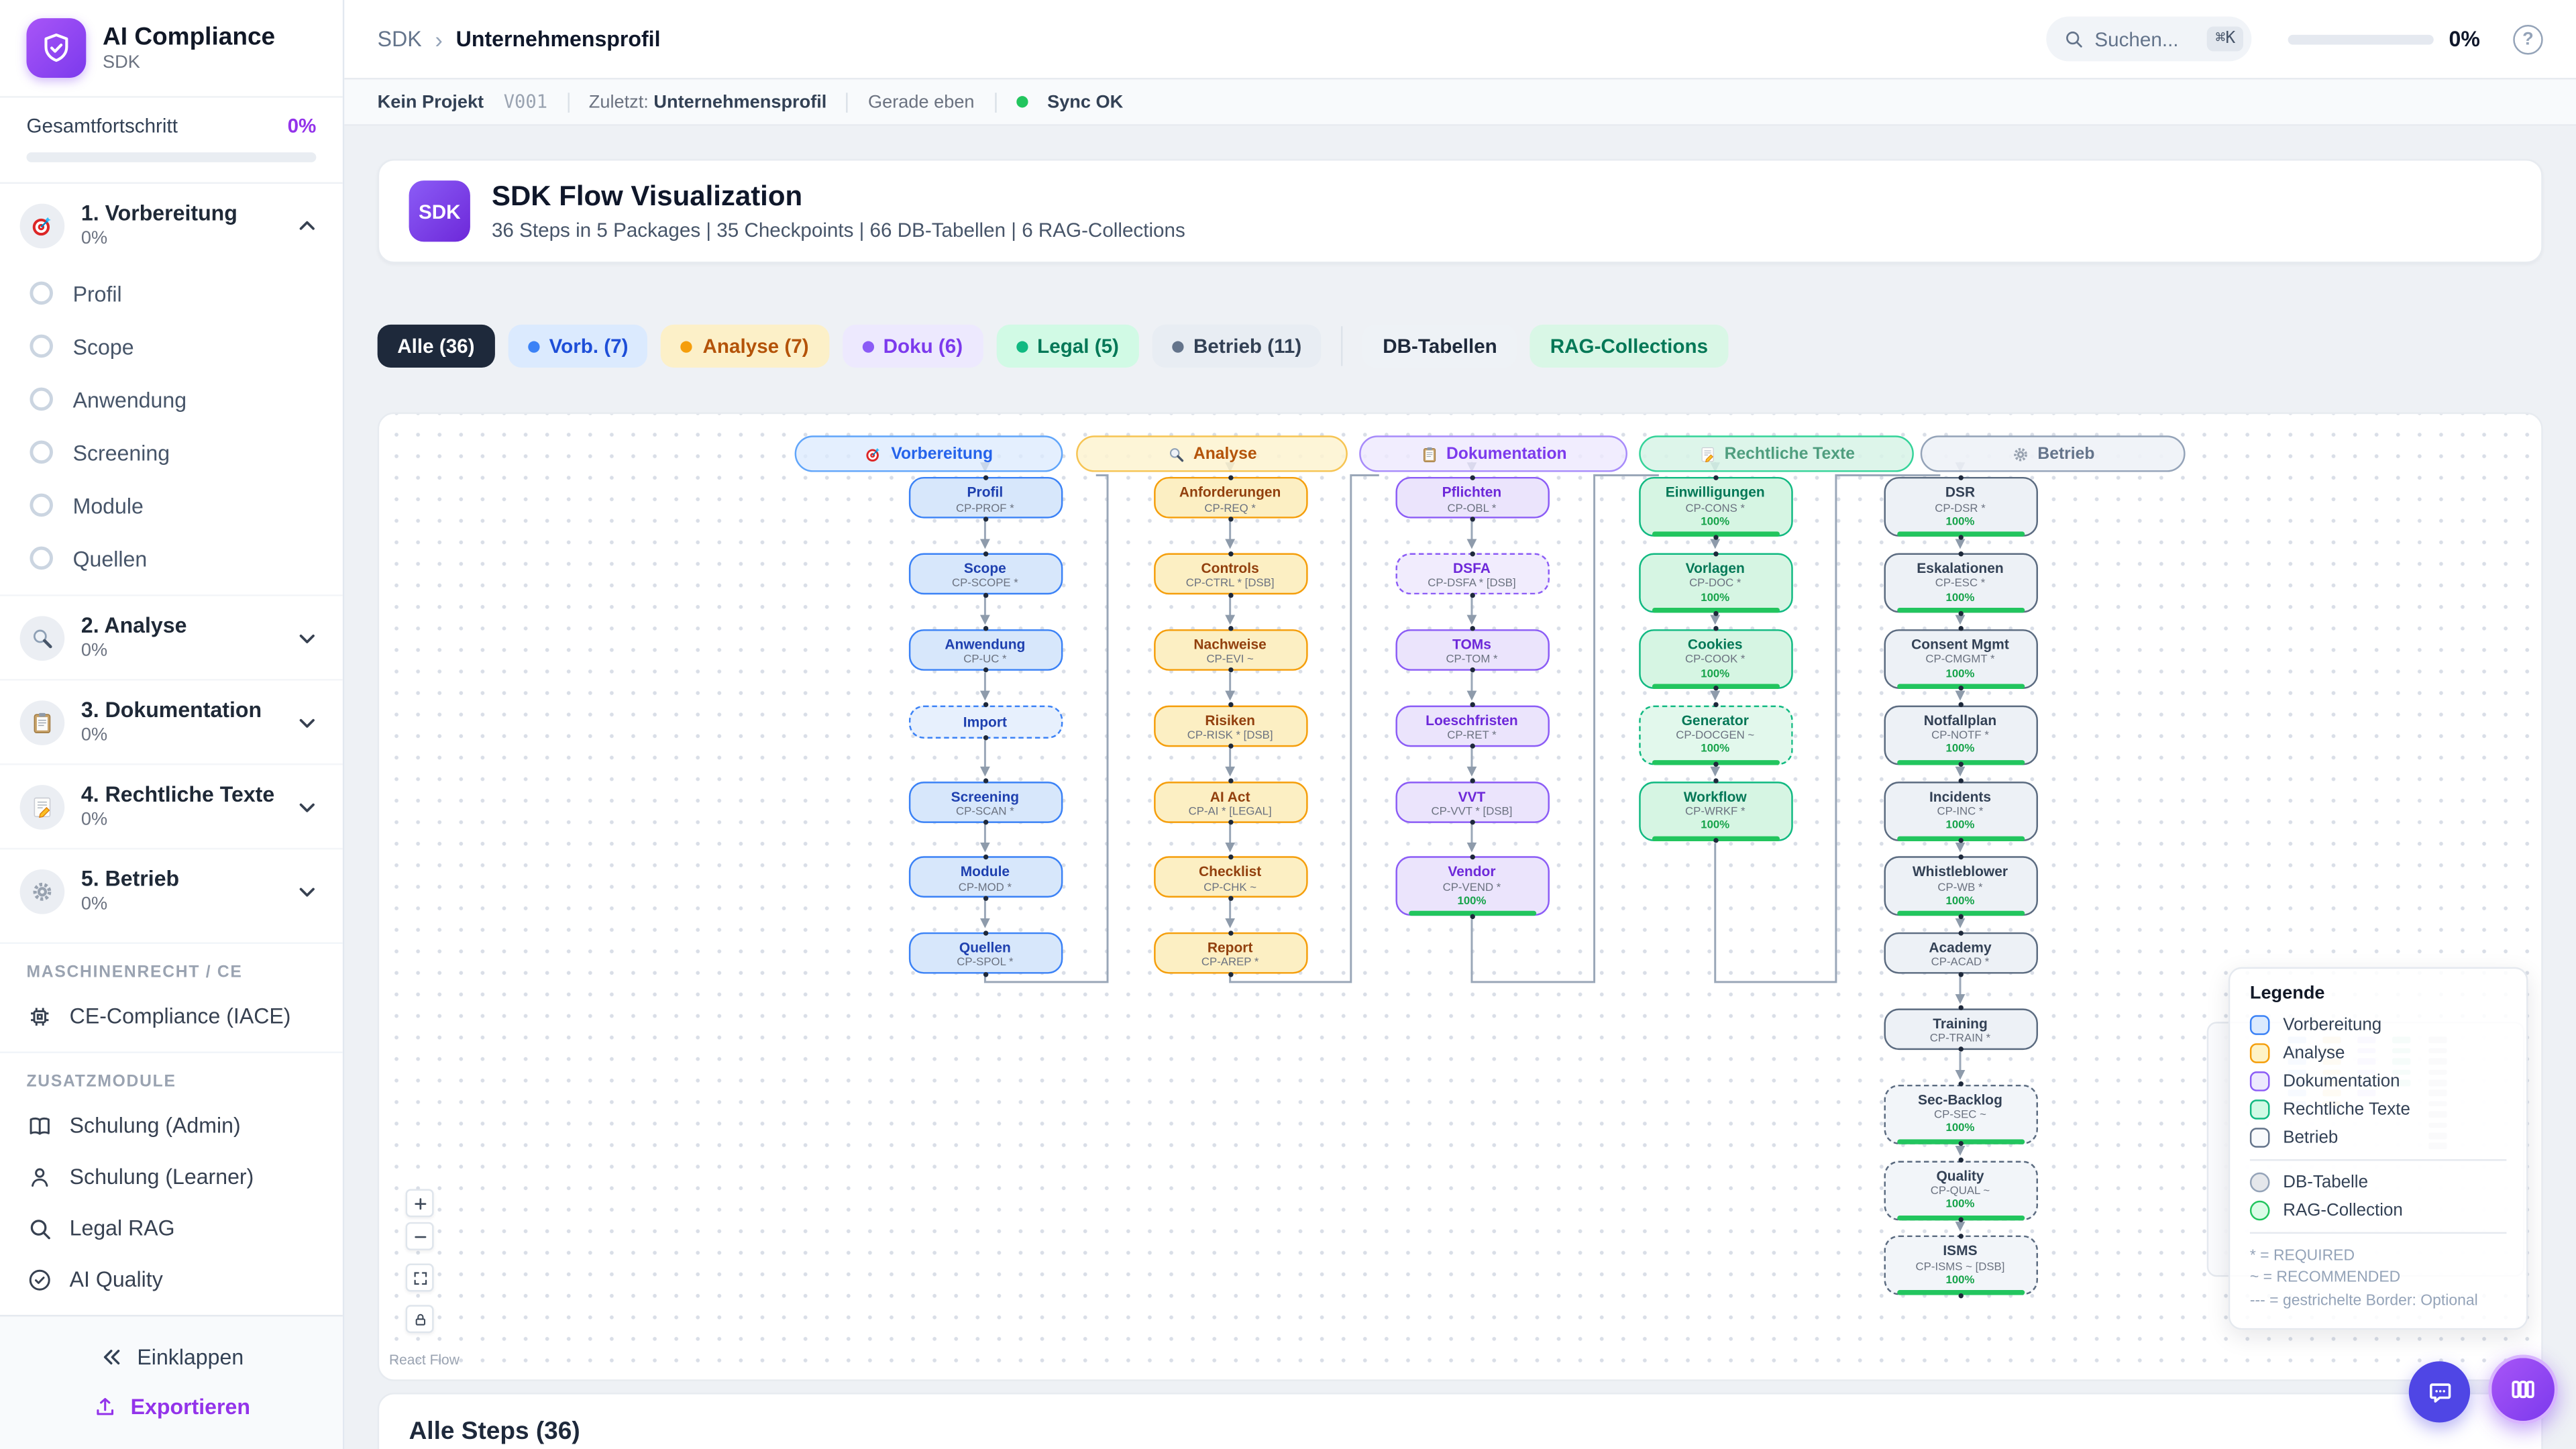 This screenshot has width=2576, height=1449. I want to click on filter-pill-betrieb-11-: Betrieb (11), so click(1237, 346).